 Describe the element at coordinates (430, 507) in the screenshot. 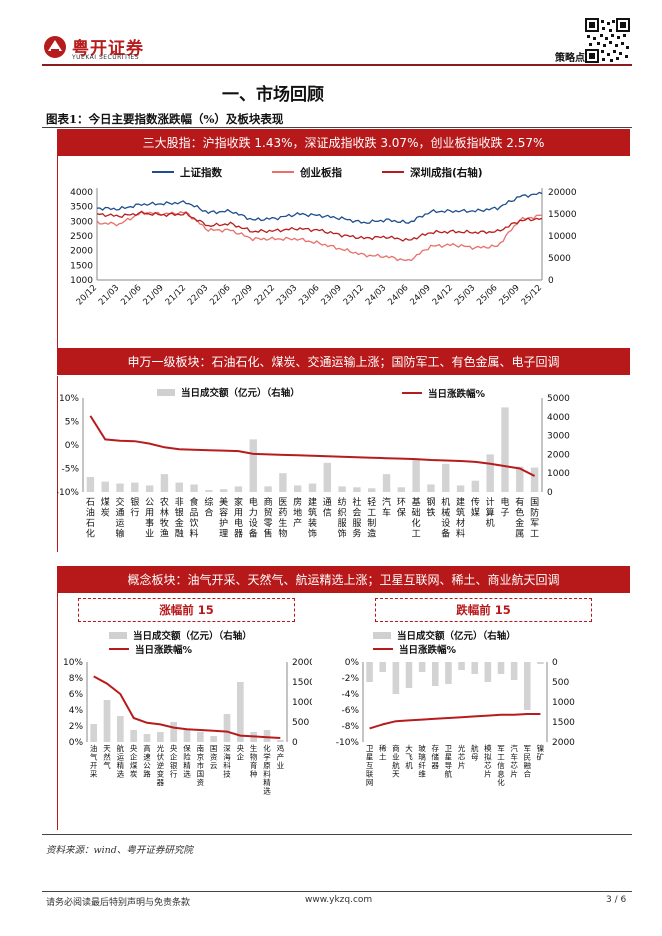

I see `category-label: 钢铁` at that location.